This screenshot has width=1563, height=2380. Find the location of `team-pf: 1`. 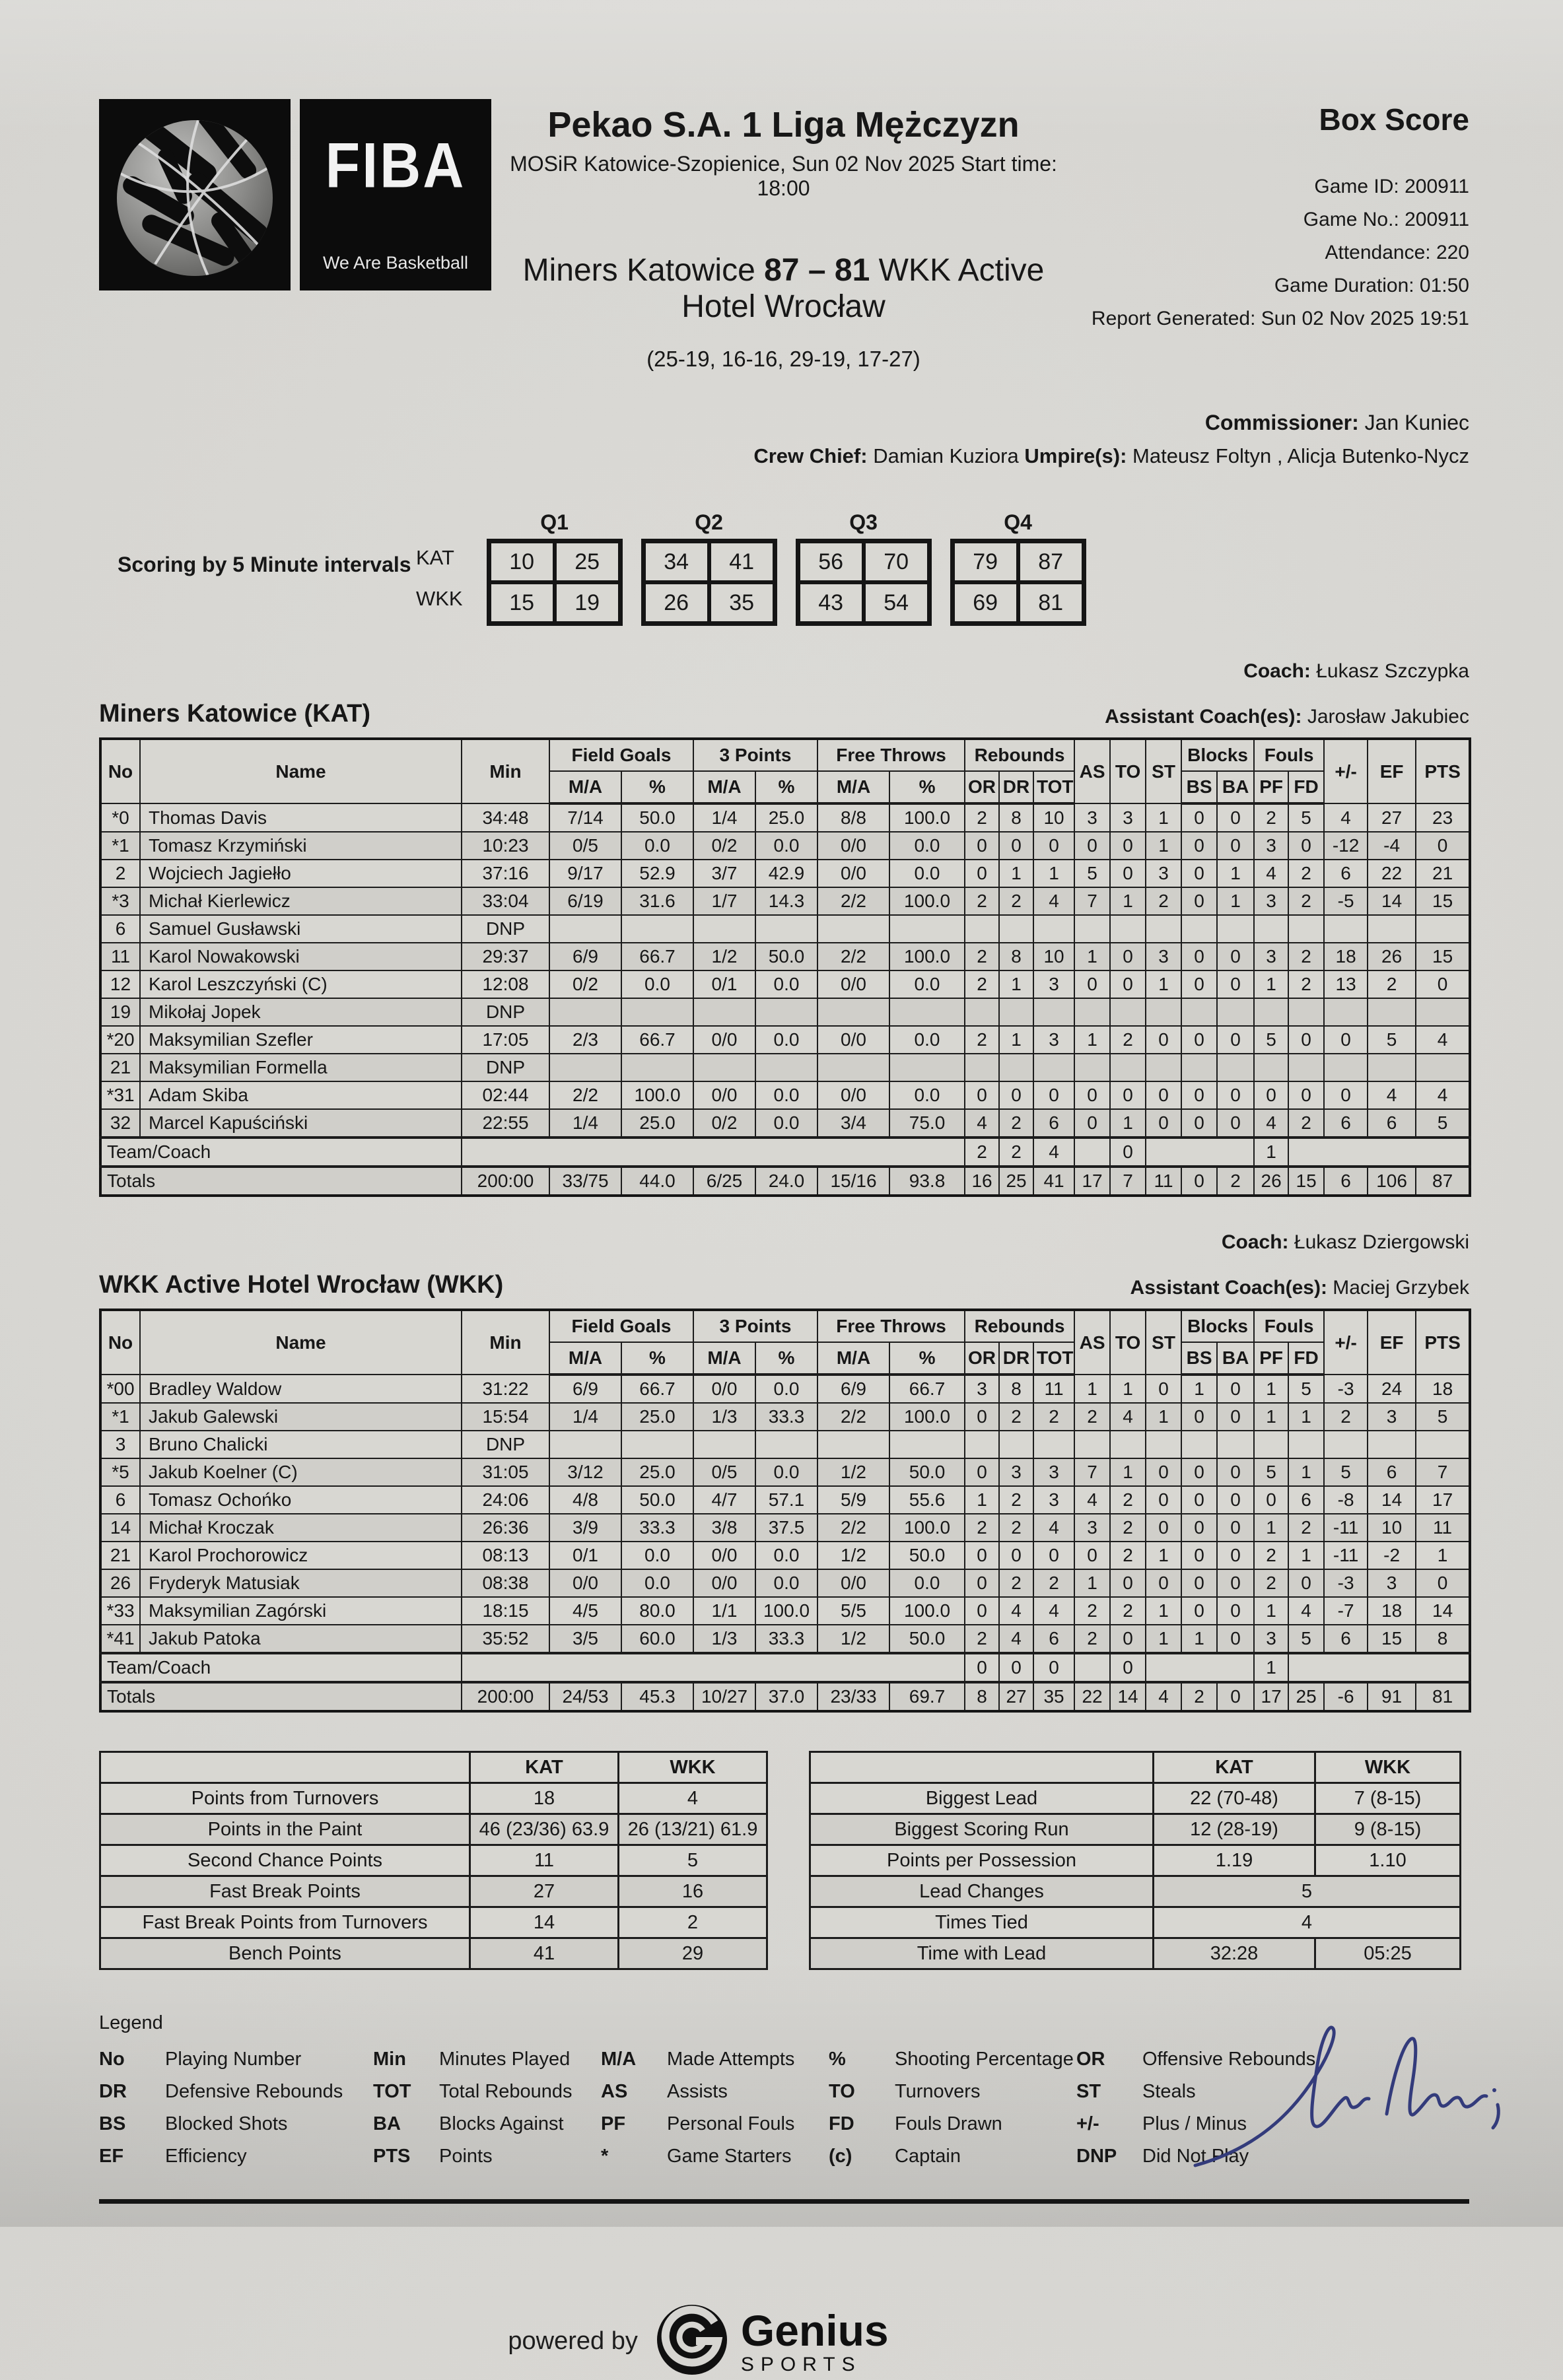

team-pf: 1 is located at coordinates (1271, 1151).